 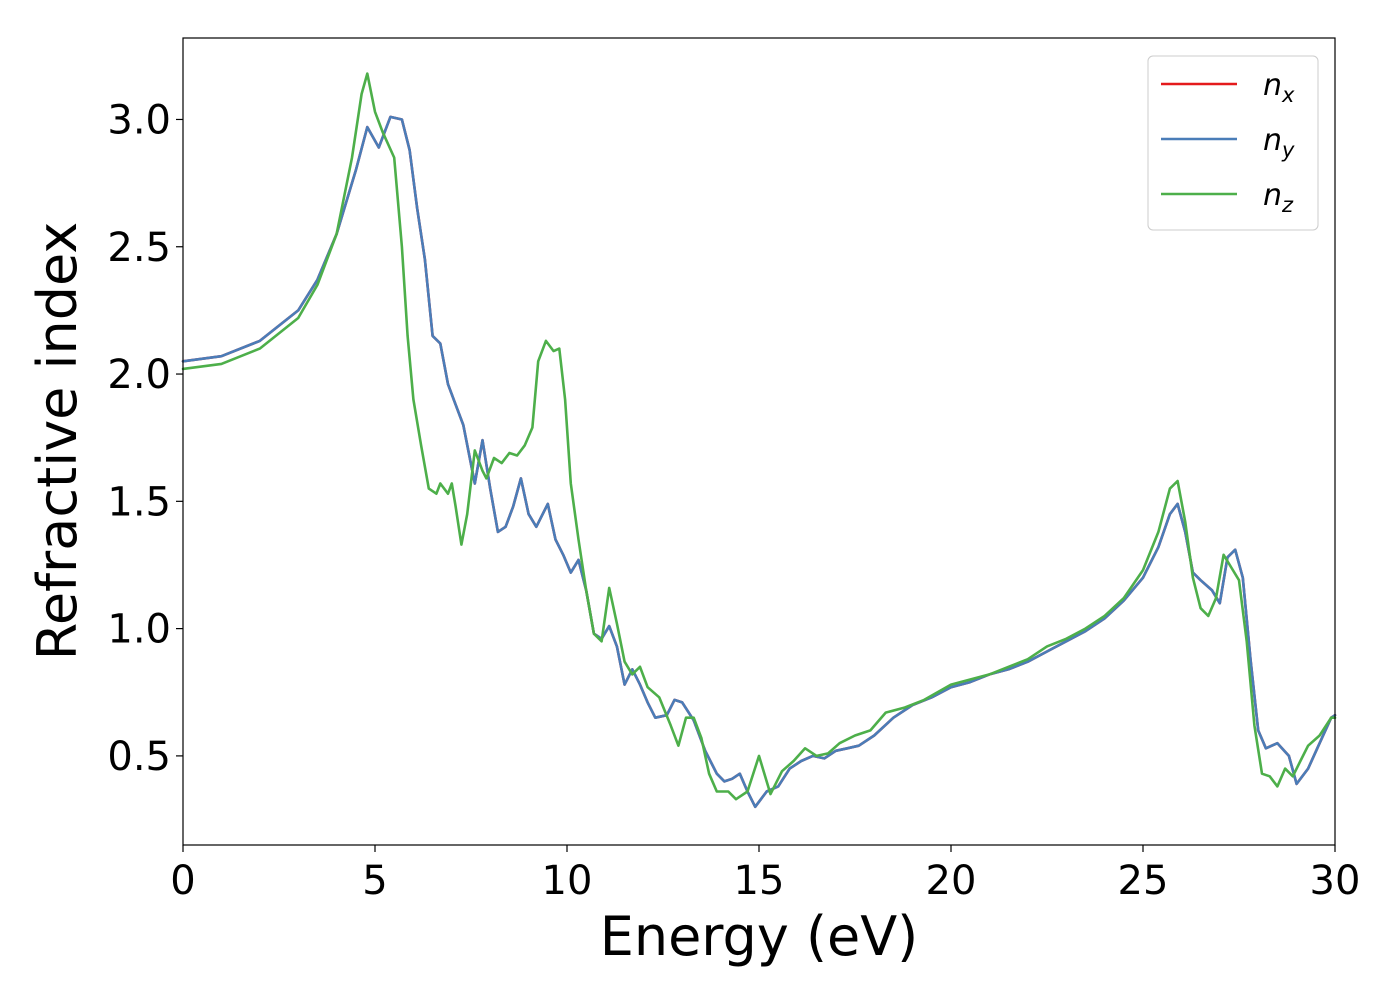 What do you see at coordinates (139, 375) in the screenshot?
I see `y-tick-label: 2.0` at bounding box center [139, 375].